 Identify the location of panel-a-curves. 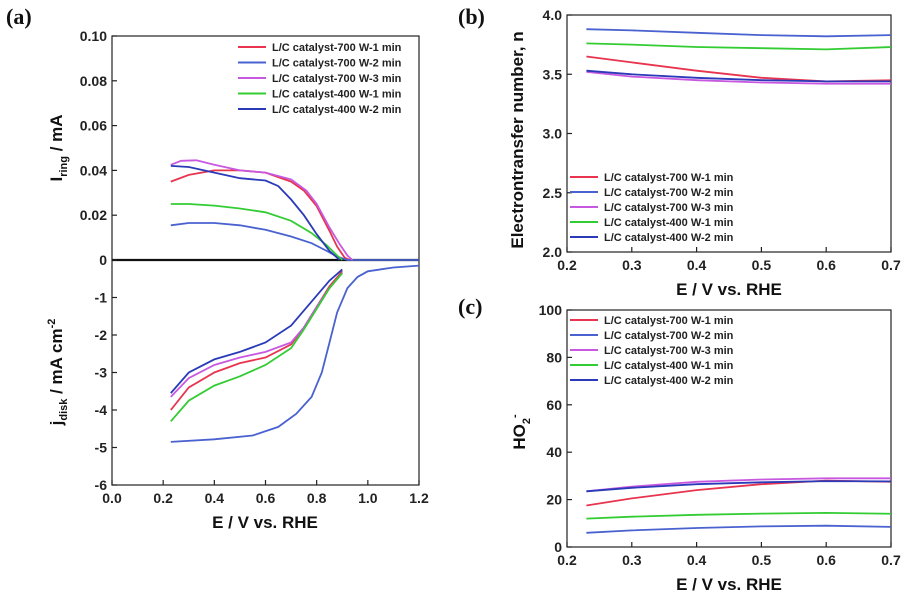
(295, 301).